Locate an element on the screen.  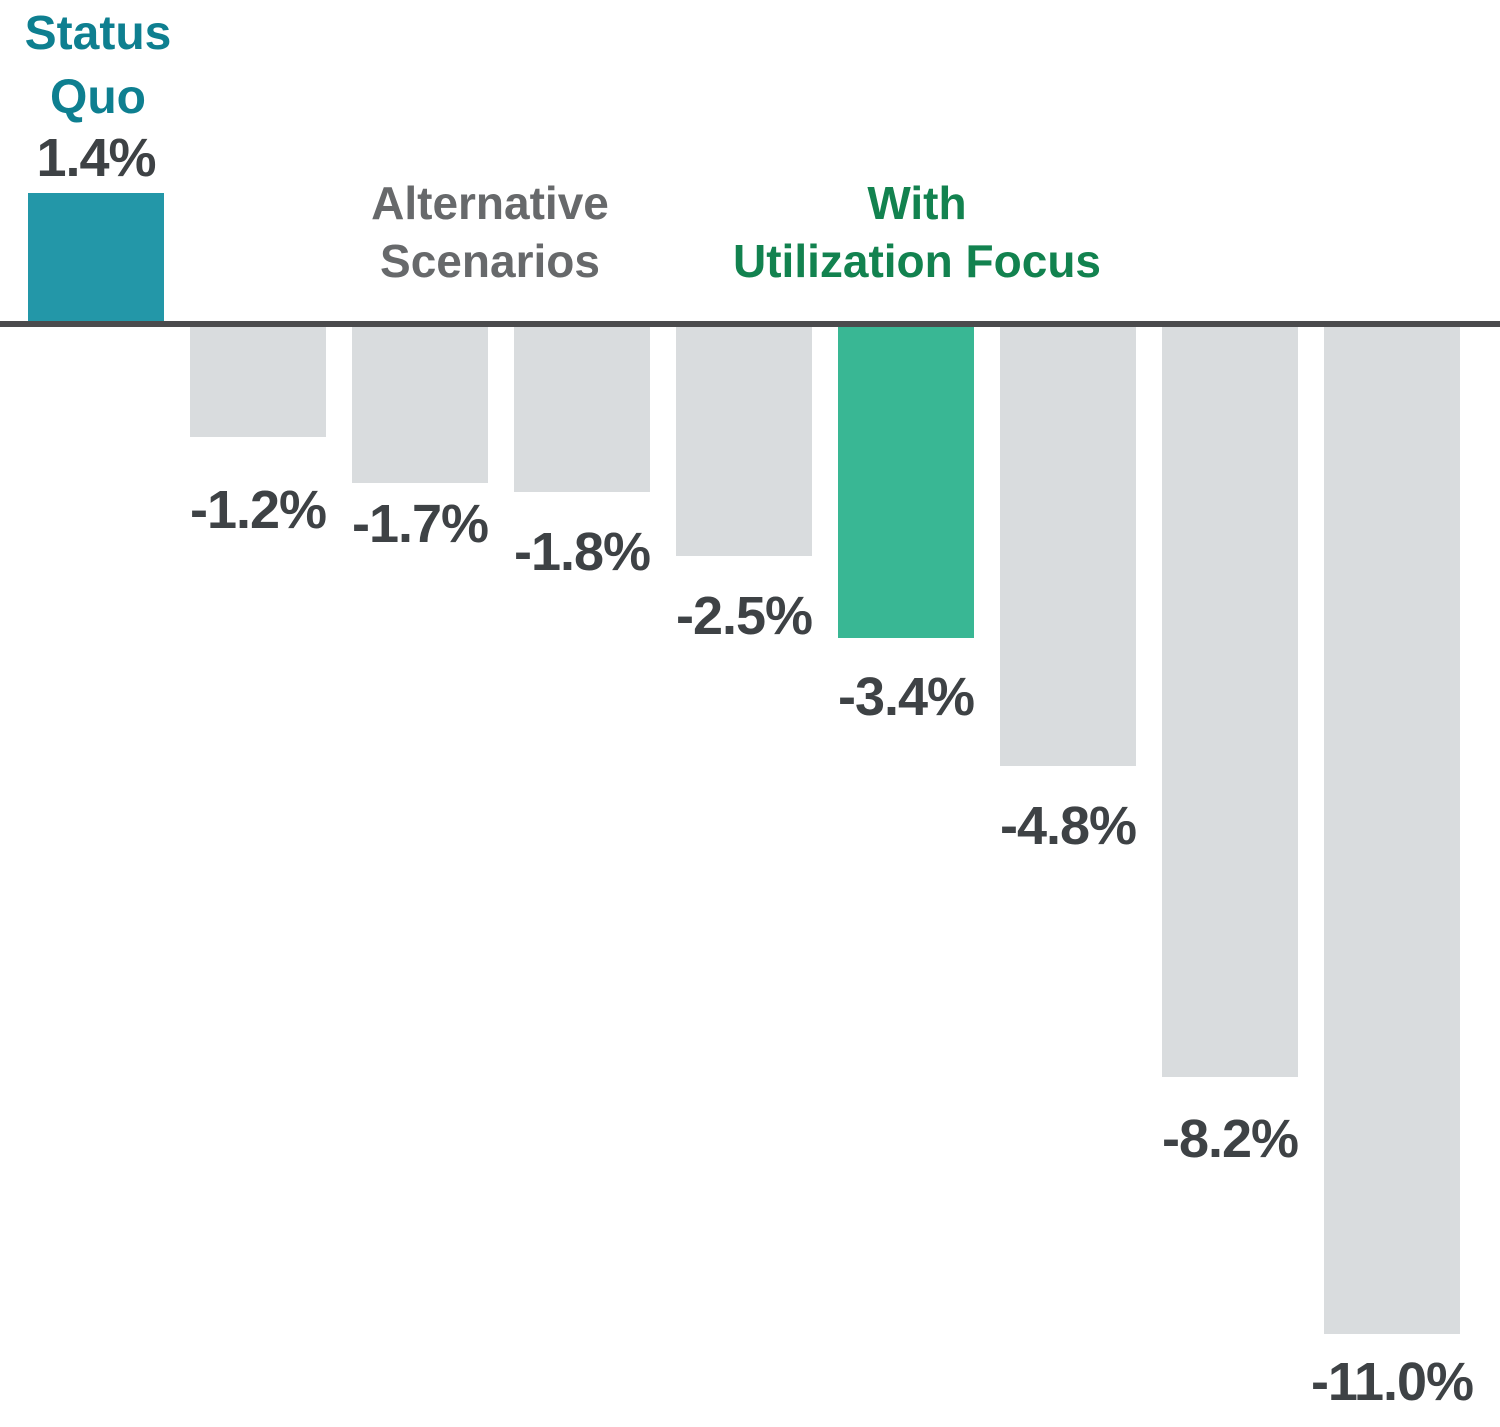
annotation-alternative-scenarios: Alternative Scenarios is located at coordinates (490, 232).